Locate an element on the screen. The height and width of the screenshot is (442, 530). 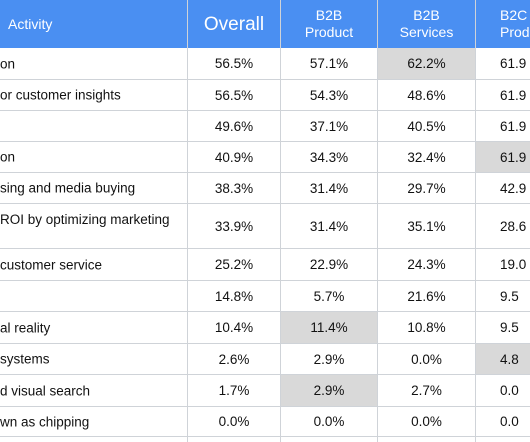
cell-b2b-services: 24.3% is located at coordinates (426, 264).